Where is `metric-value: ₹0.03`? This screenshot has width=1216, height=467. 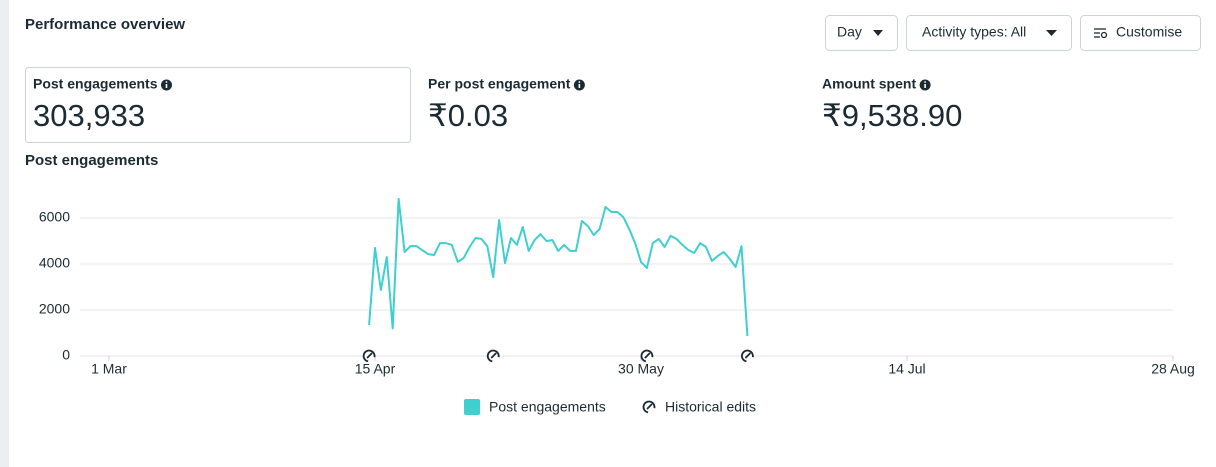
metric-value: ₹0.03 is located at coordinates (468, 115).